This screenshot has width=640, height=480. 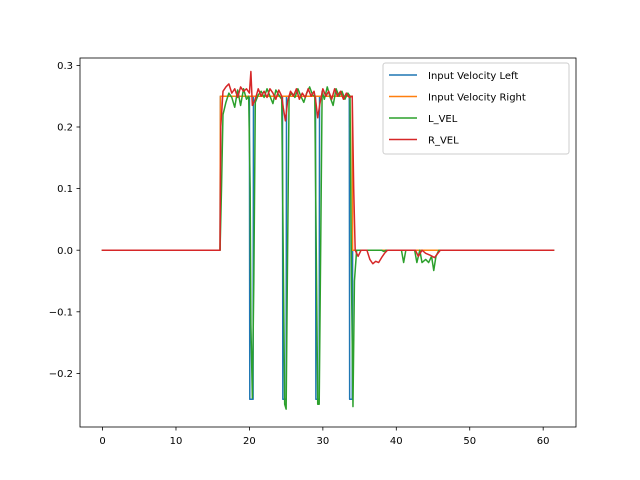 I want to click on legend-box, so click(x=476, y=108).